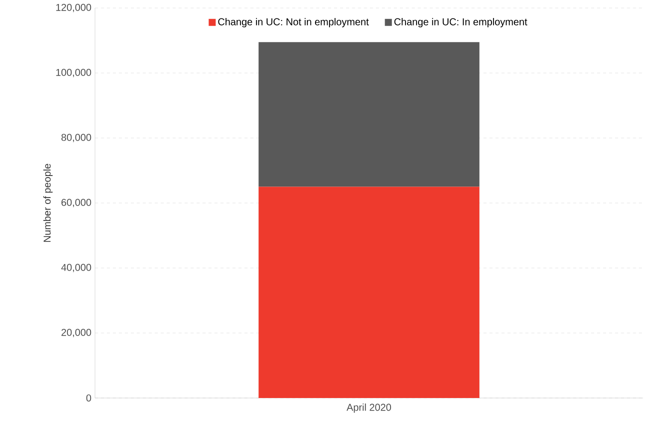 This screenshot has width=649, height=427. I want to click on legend-label: Change in UC: In employment, so click(461, 23).